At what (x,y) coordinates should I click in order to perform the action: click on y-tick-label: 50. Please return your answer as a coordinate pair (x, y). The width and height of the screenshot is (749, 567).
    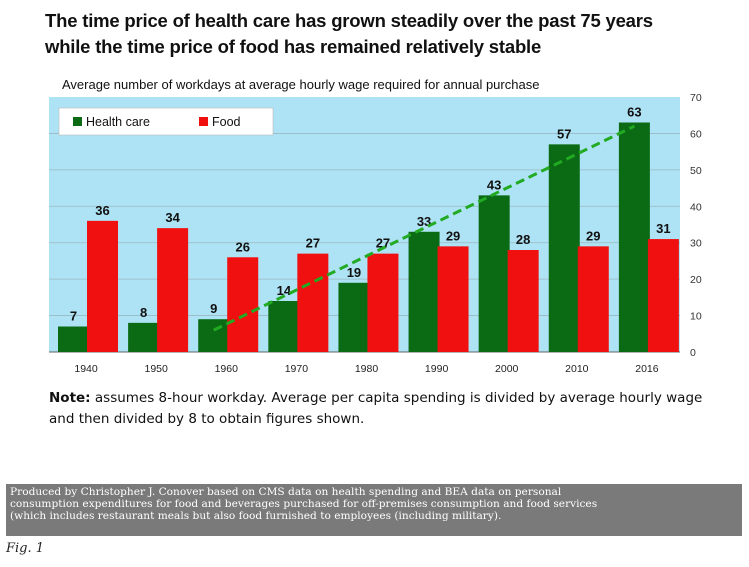
    Looking at the image, I should click on (696, 171).